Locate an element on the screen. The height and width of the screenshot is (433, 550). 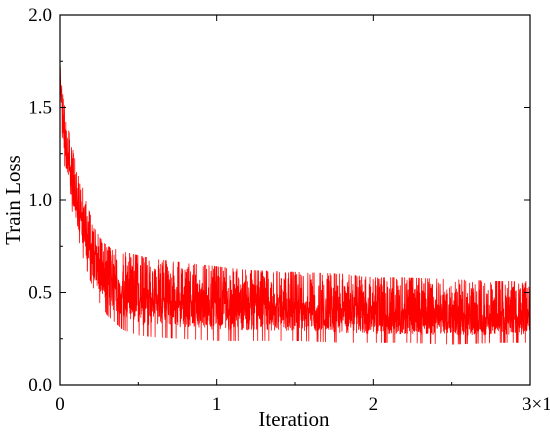
y-tick-label: 2.0 is located at coordinates (40, 15).